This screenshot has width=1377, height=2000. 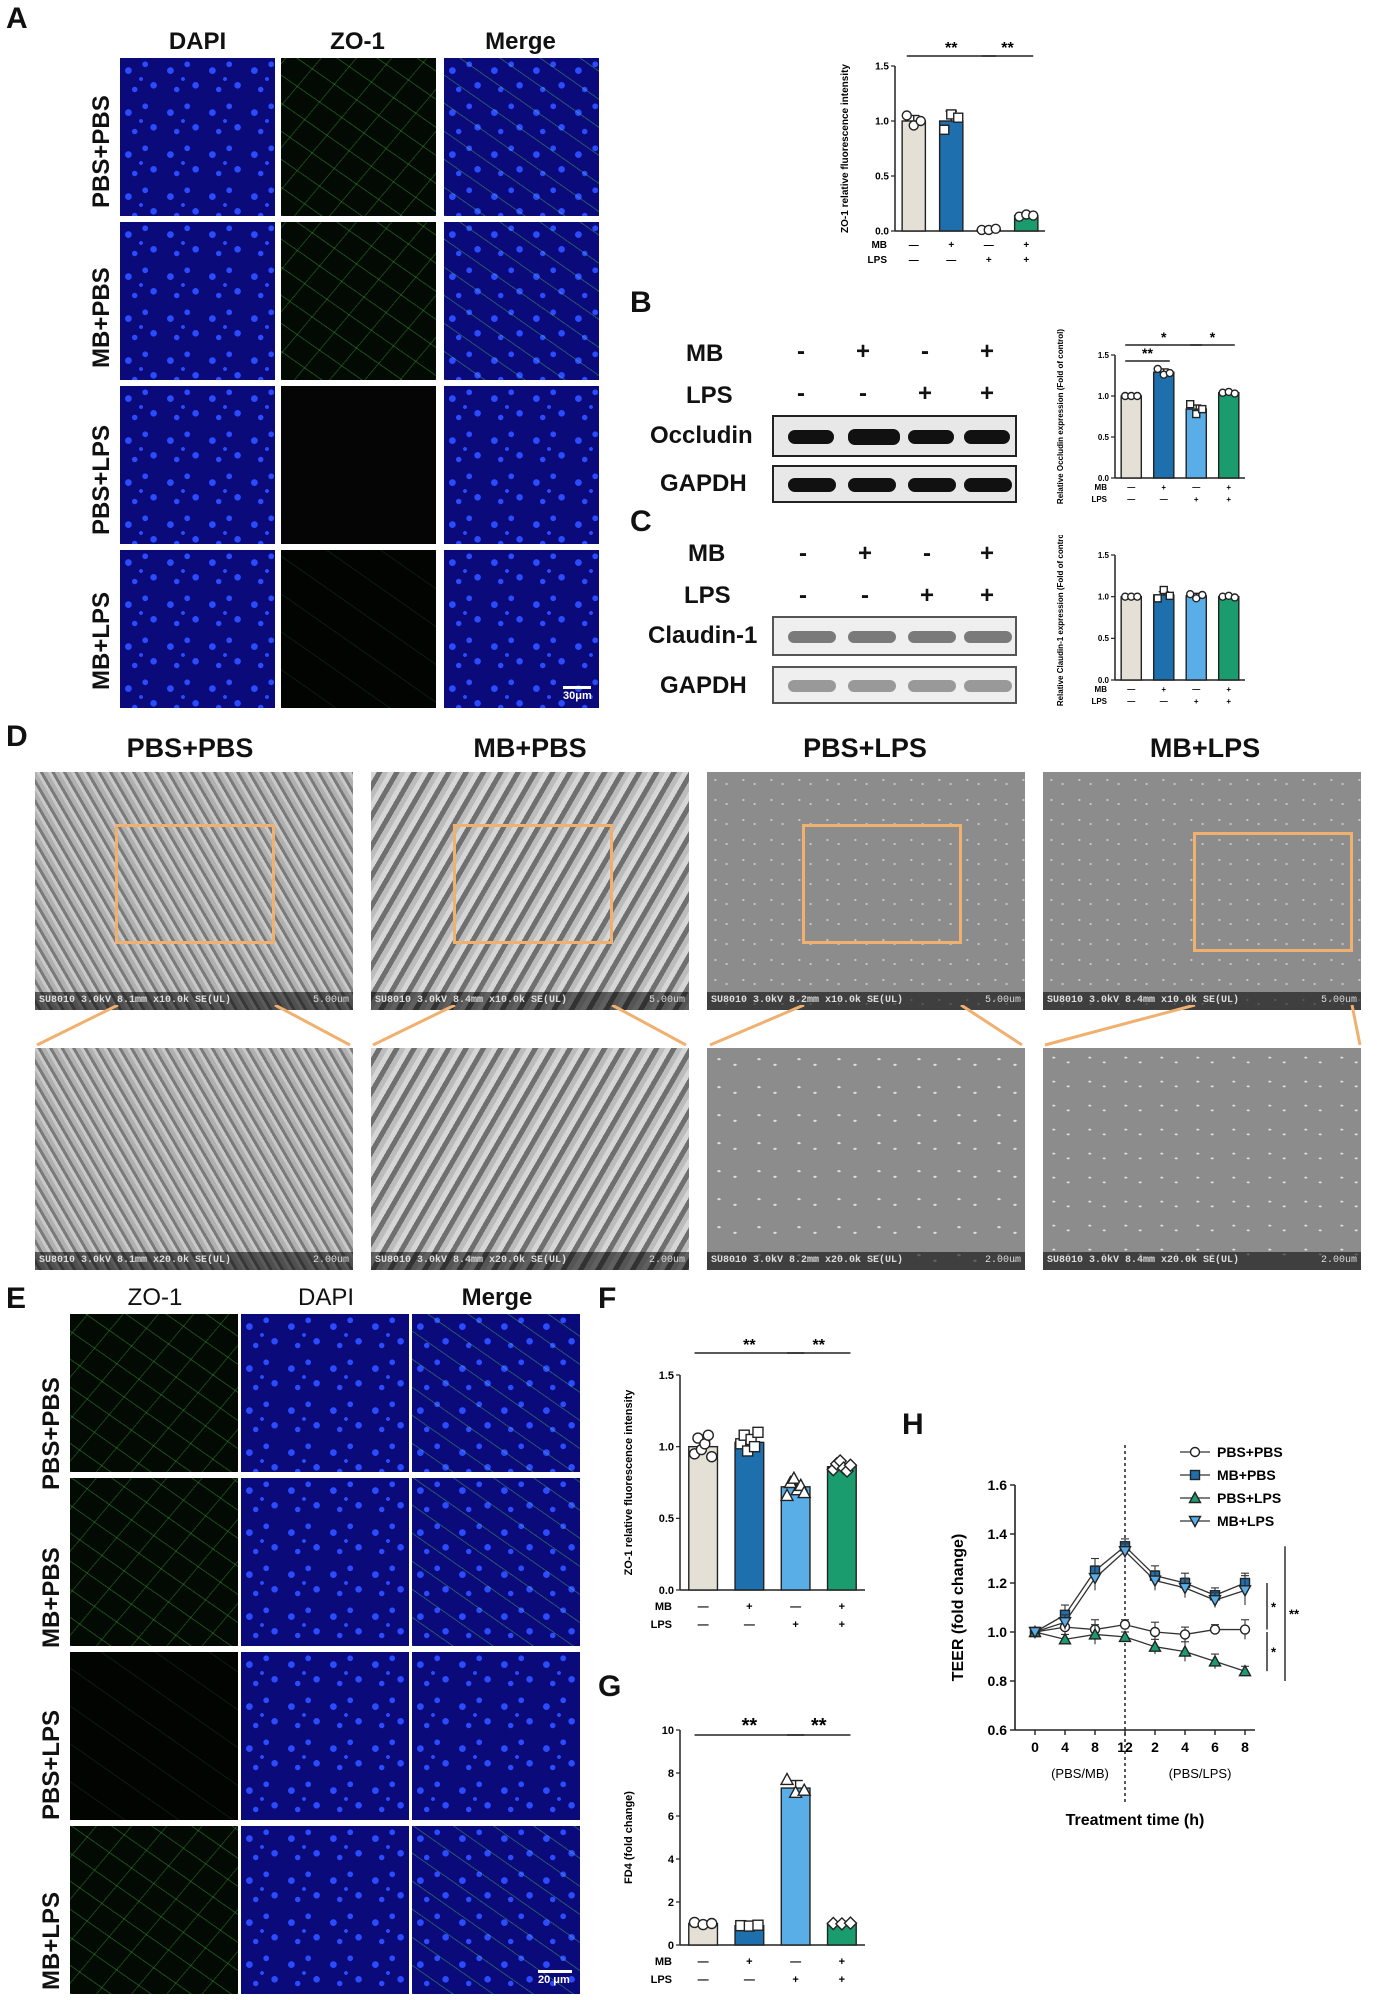 What do you see at coordinates (51, 1940) in the screenshot?
I see `e-row-label-mb-lps: MB+LPS` at bounding box center [51, 1940].